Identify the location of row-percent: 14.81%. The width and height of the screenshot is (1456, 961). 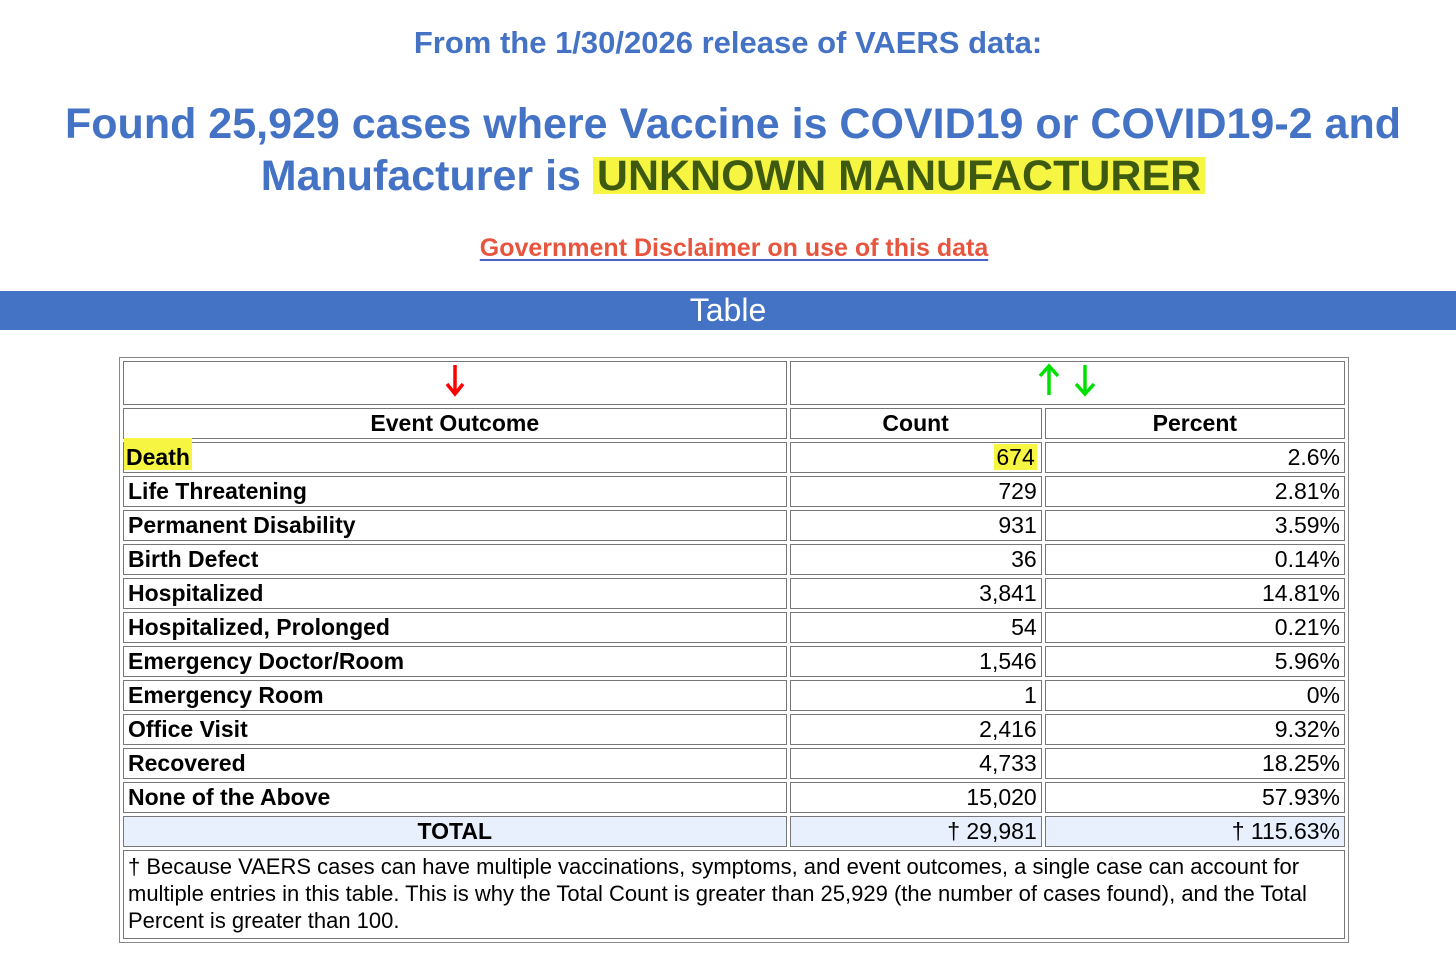
(1194, 593).